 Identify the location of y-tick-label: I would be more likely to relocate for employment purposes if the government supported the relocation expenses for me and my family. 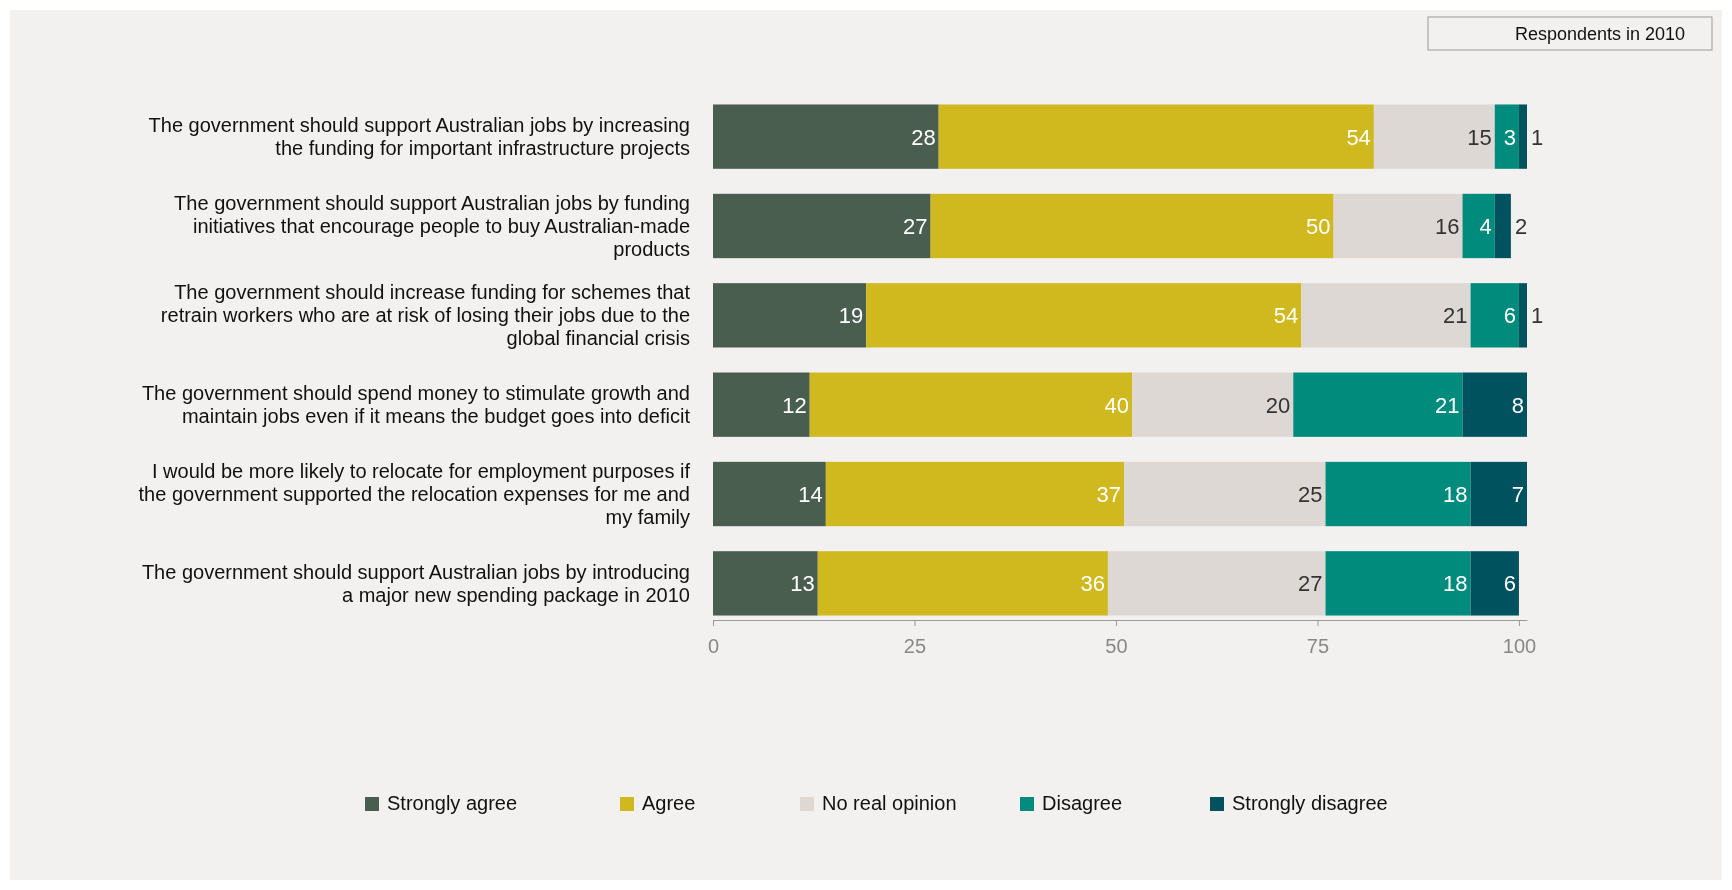
(414, 494).